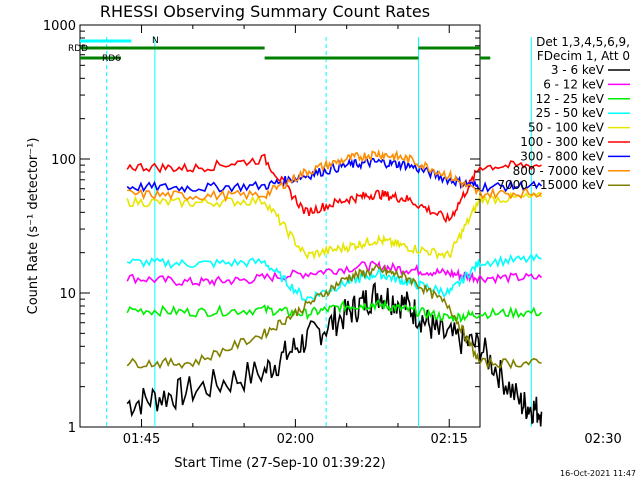 Image resolution: width=640 pixels, height=480 pixels. I want to click on legend-entry-label: 7000 - 15000 keV, so click(550, 185).